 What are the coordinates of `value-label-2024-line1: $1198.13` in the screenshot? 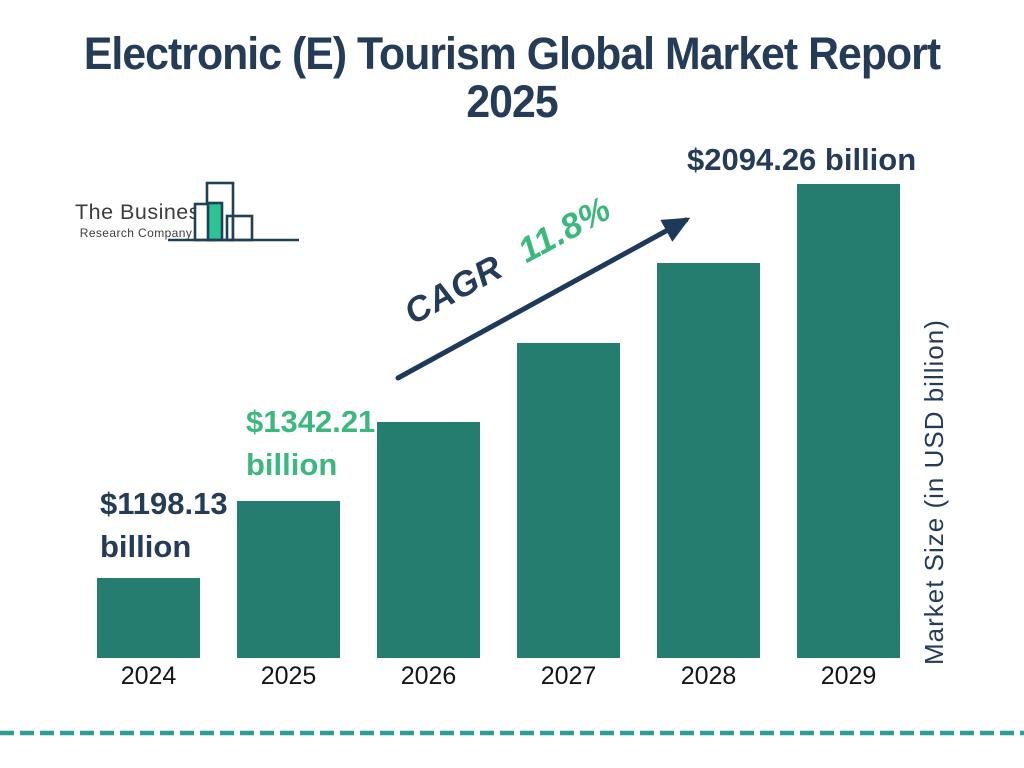 It's located at (164, 503).